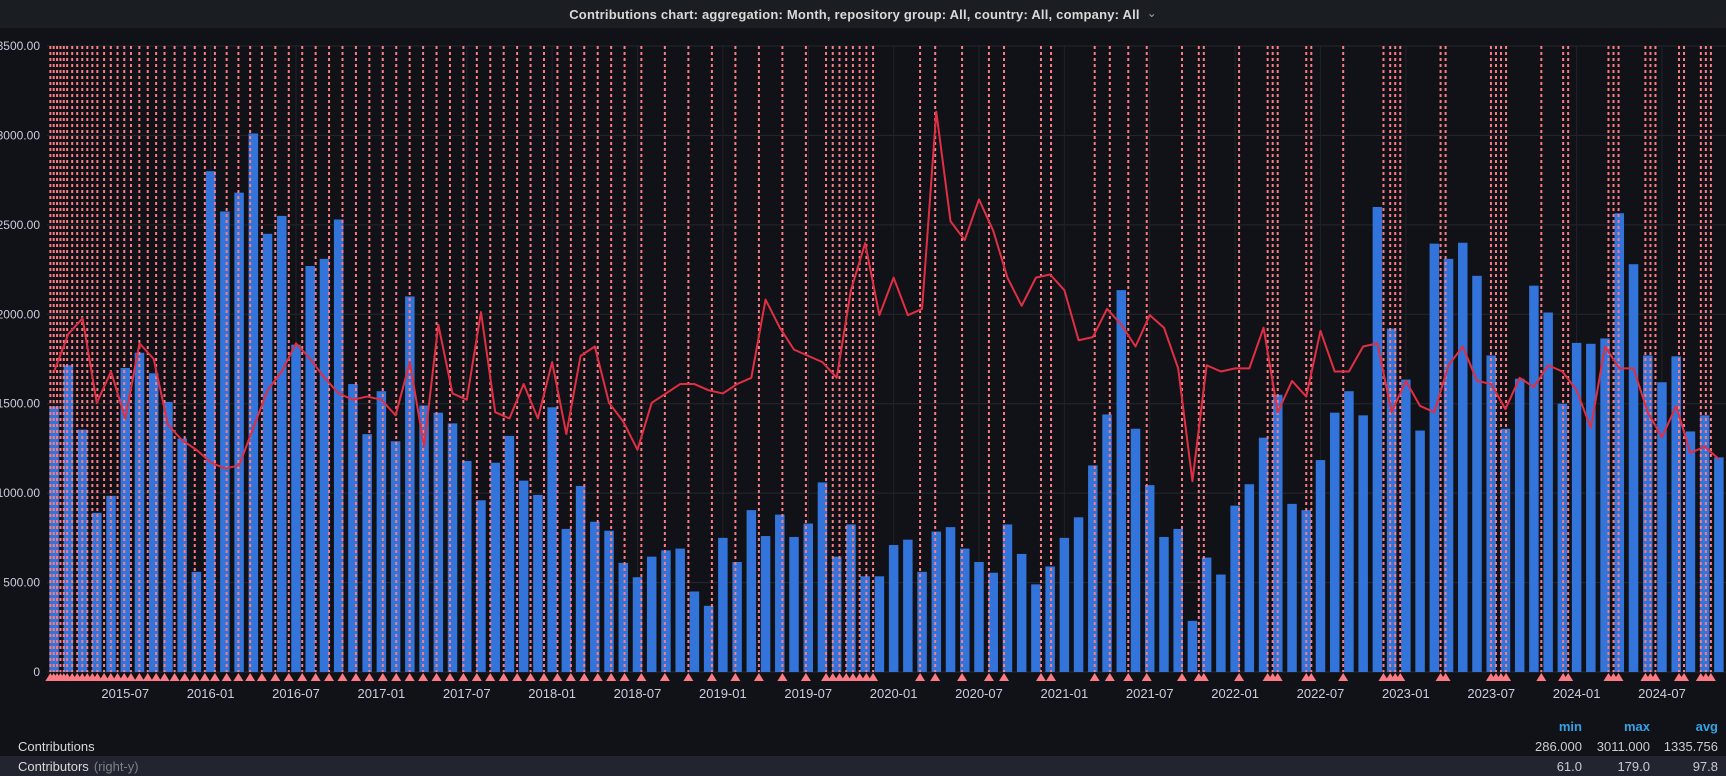  I want to click on legend-col-max: max, so click(1636, 726).